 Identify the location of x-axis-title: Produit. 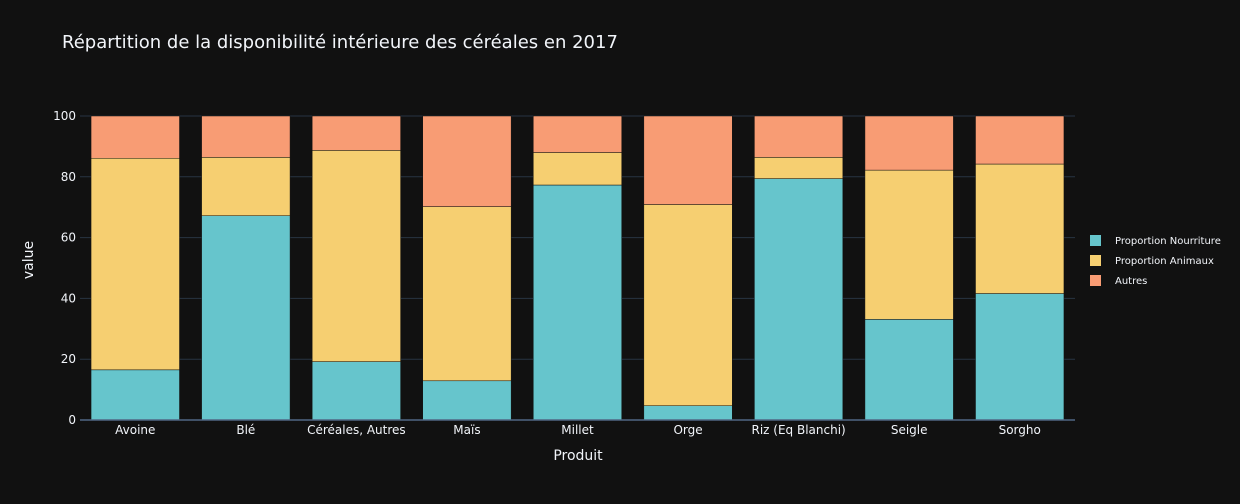
(578, 456).